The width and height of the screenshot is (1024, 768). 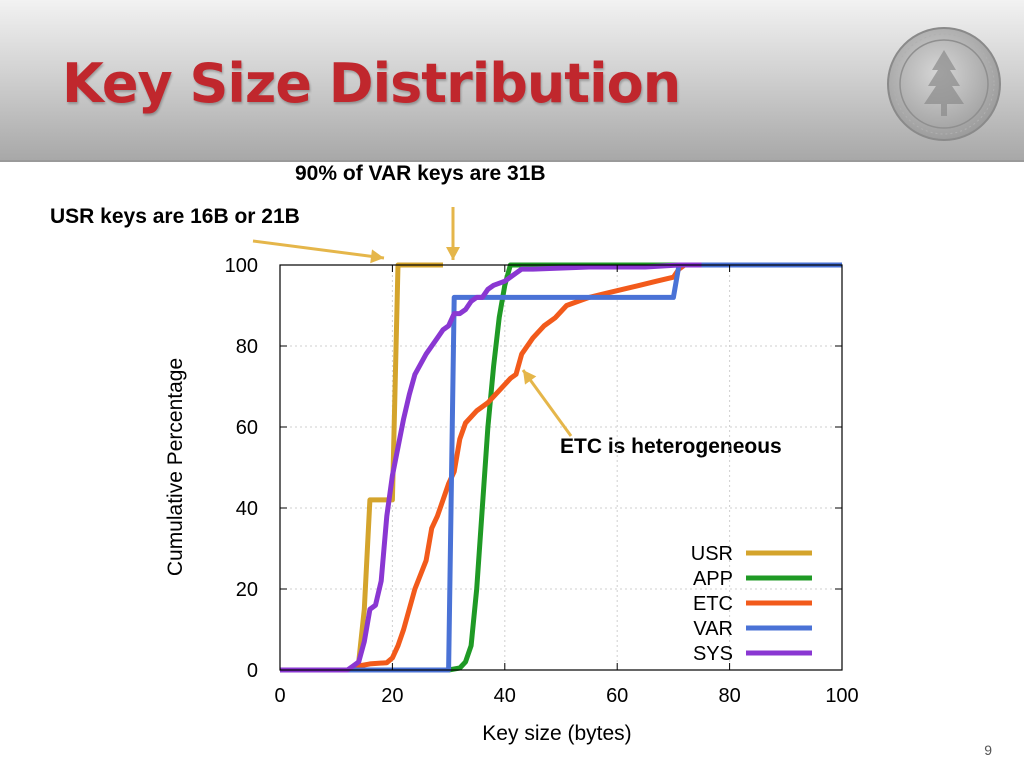 I want to click on usr-arrow-head, so click(x=377, y=256).